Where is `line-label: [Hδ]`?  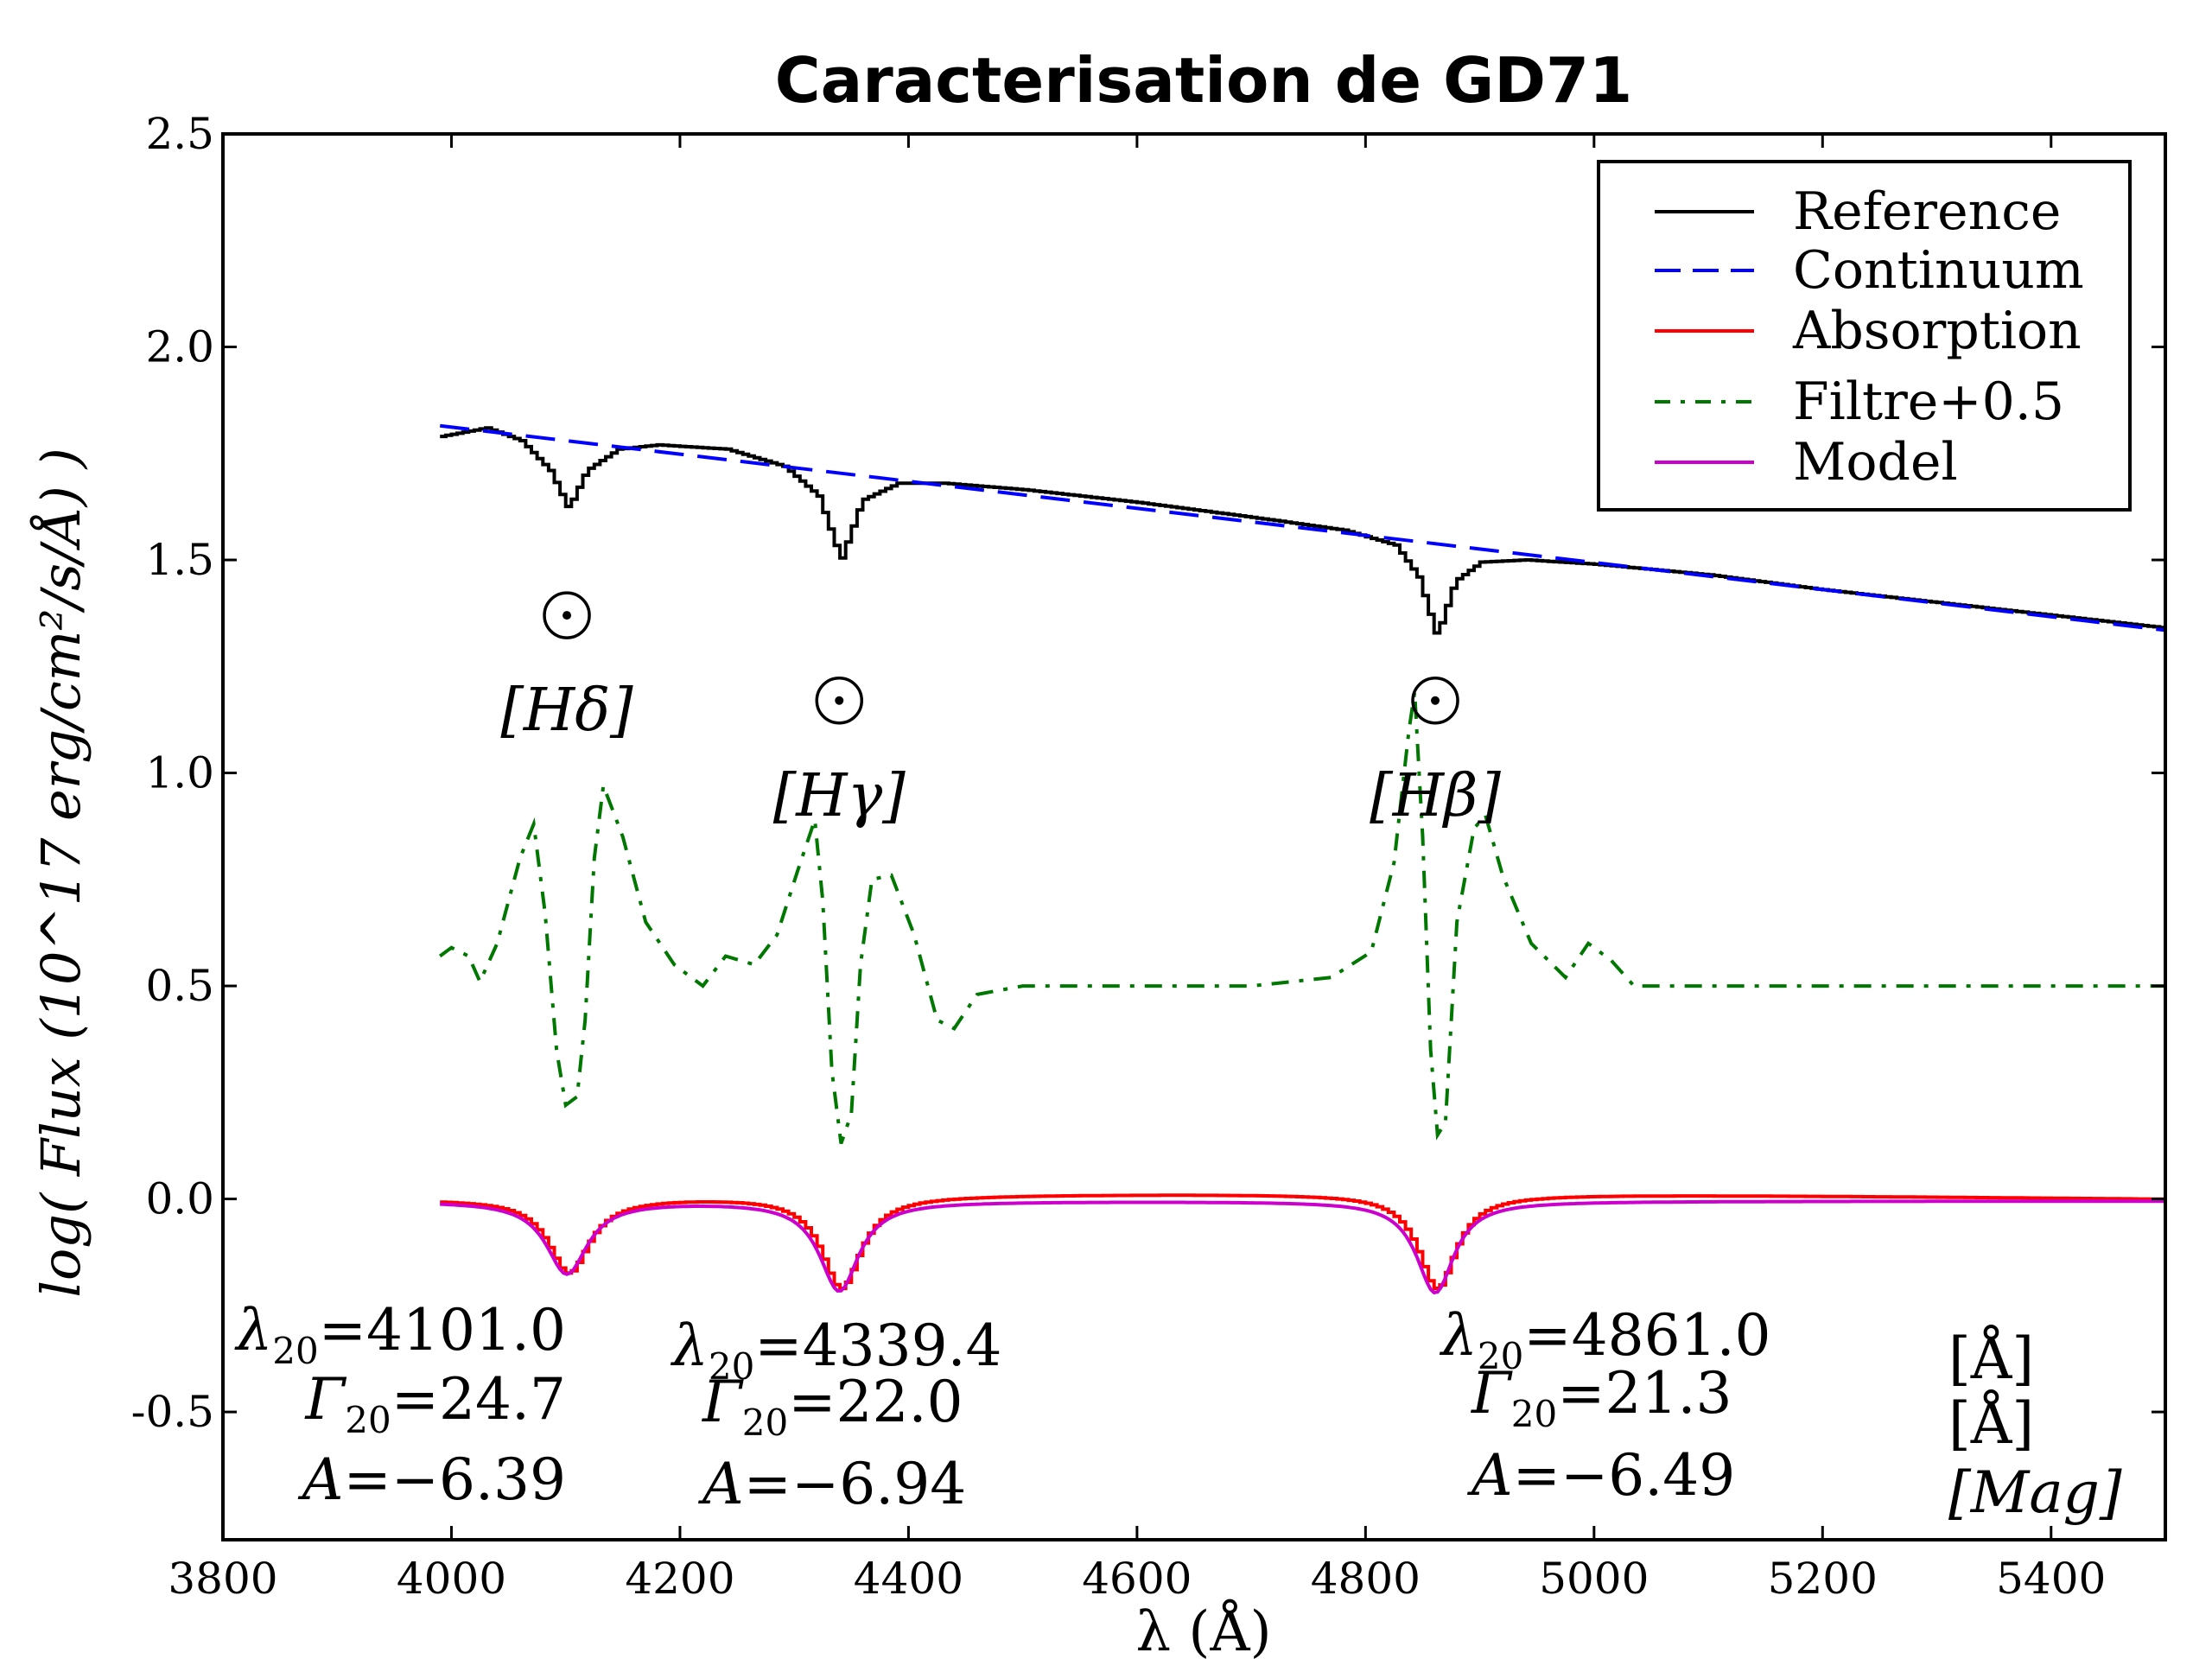 line-label: [Hδ] is located at coordinates (566, 711).